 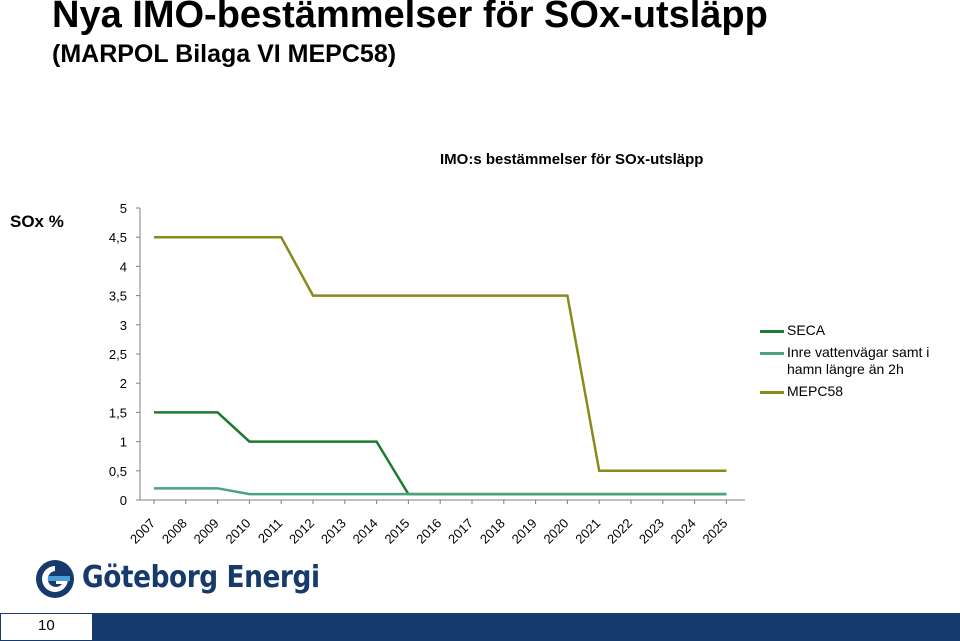 What do you see at coordinates (118, 237) in the screenshot?
I see `y-tick-label: 4,5` at bounding box center [118, 237].